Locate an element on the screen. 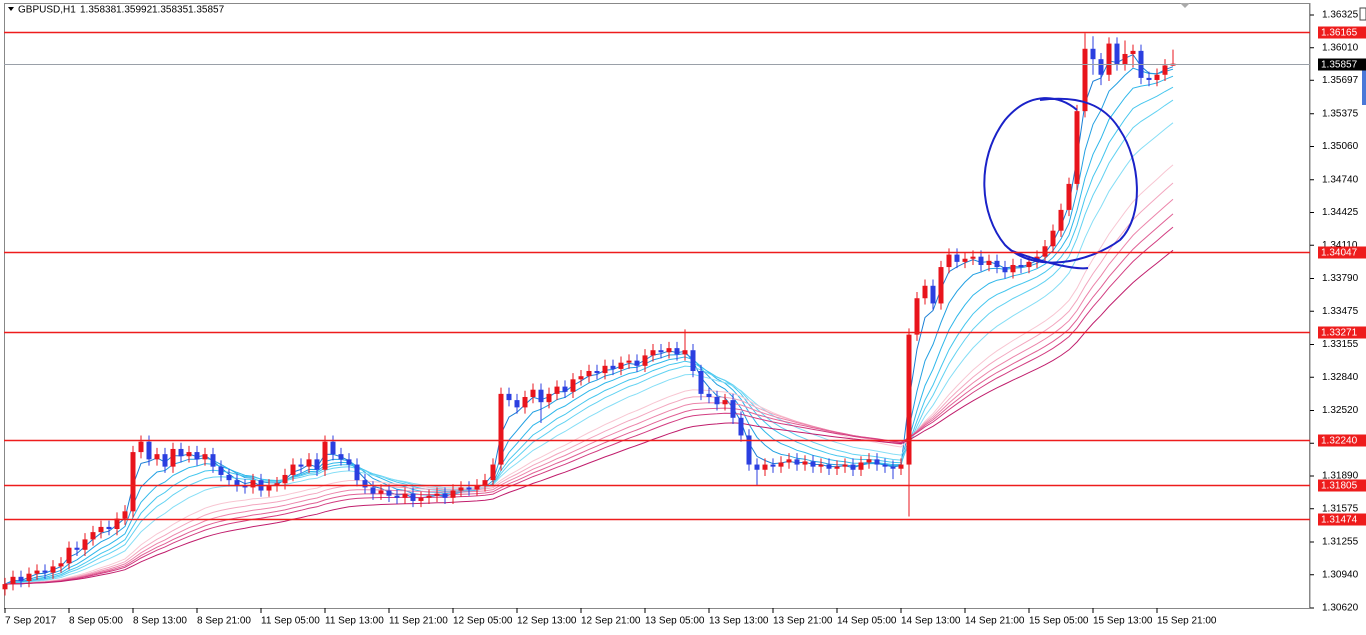 The image size is (1366, 635). x-tick-label: 13 Sep 13:00 is located at coordinates (739, 621).